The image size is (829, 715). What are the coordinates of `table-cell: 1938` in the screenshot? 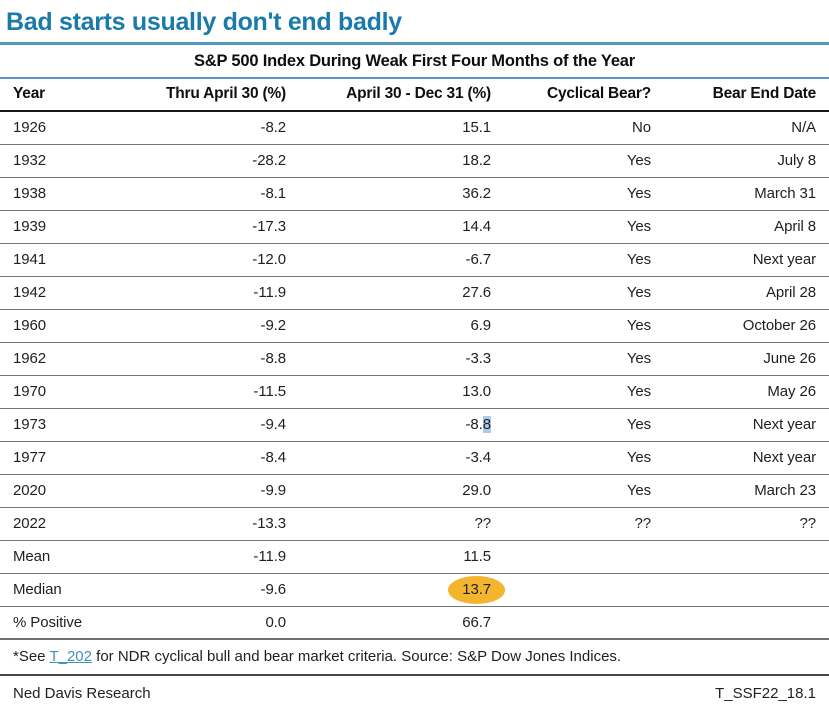 It's located at (70, 194).